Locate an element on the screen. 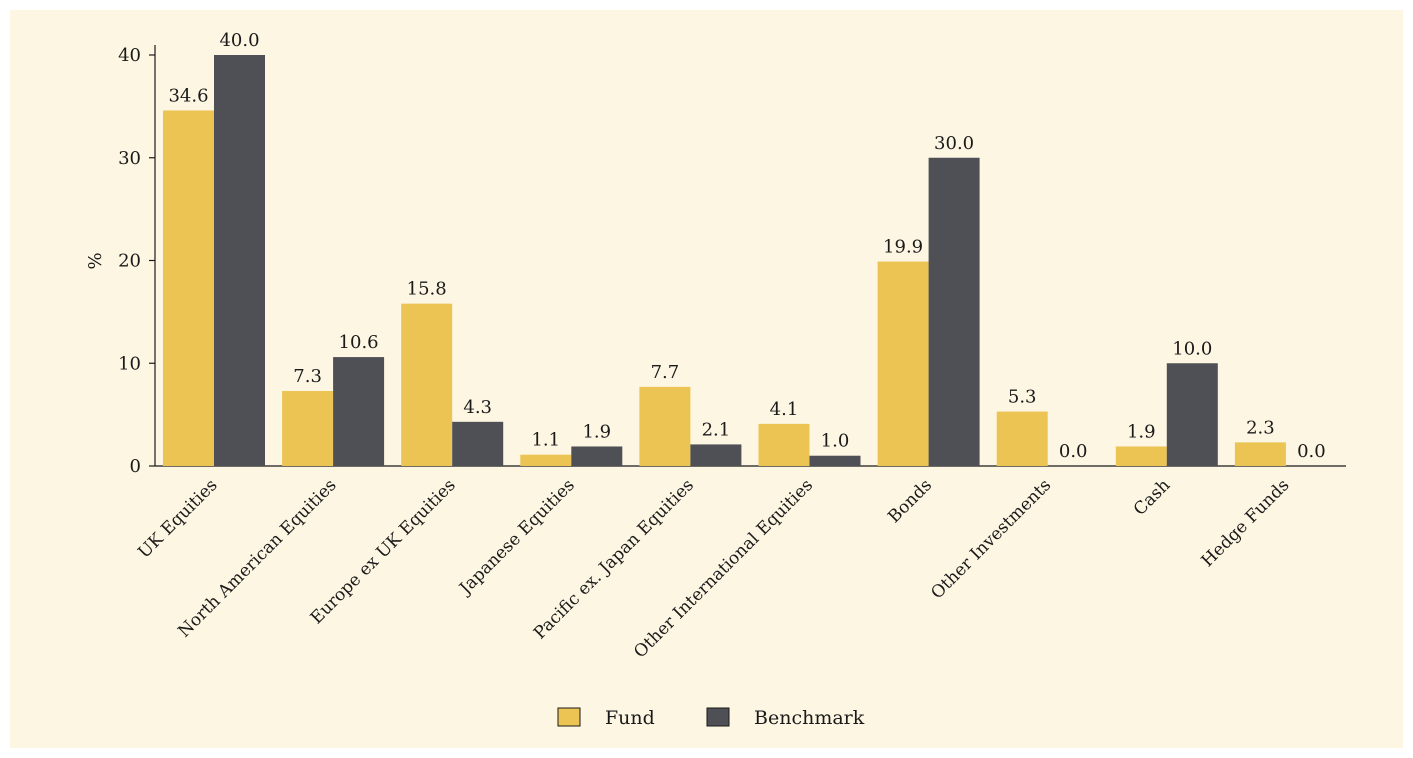 This screenshot has width=1413, height=758. y-axis-label: % is located at coordinates (95, 260).